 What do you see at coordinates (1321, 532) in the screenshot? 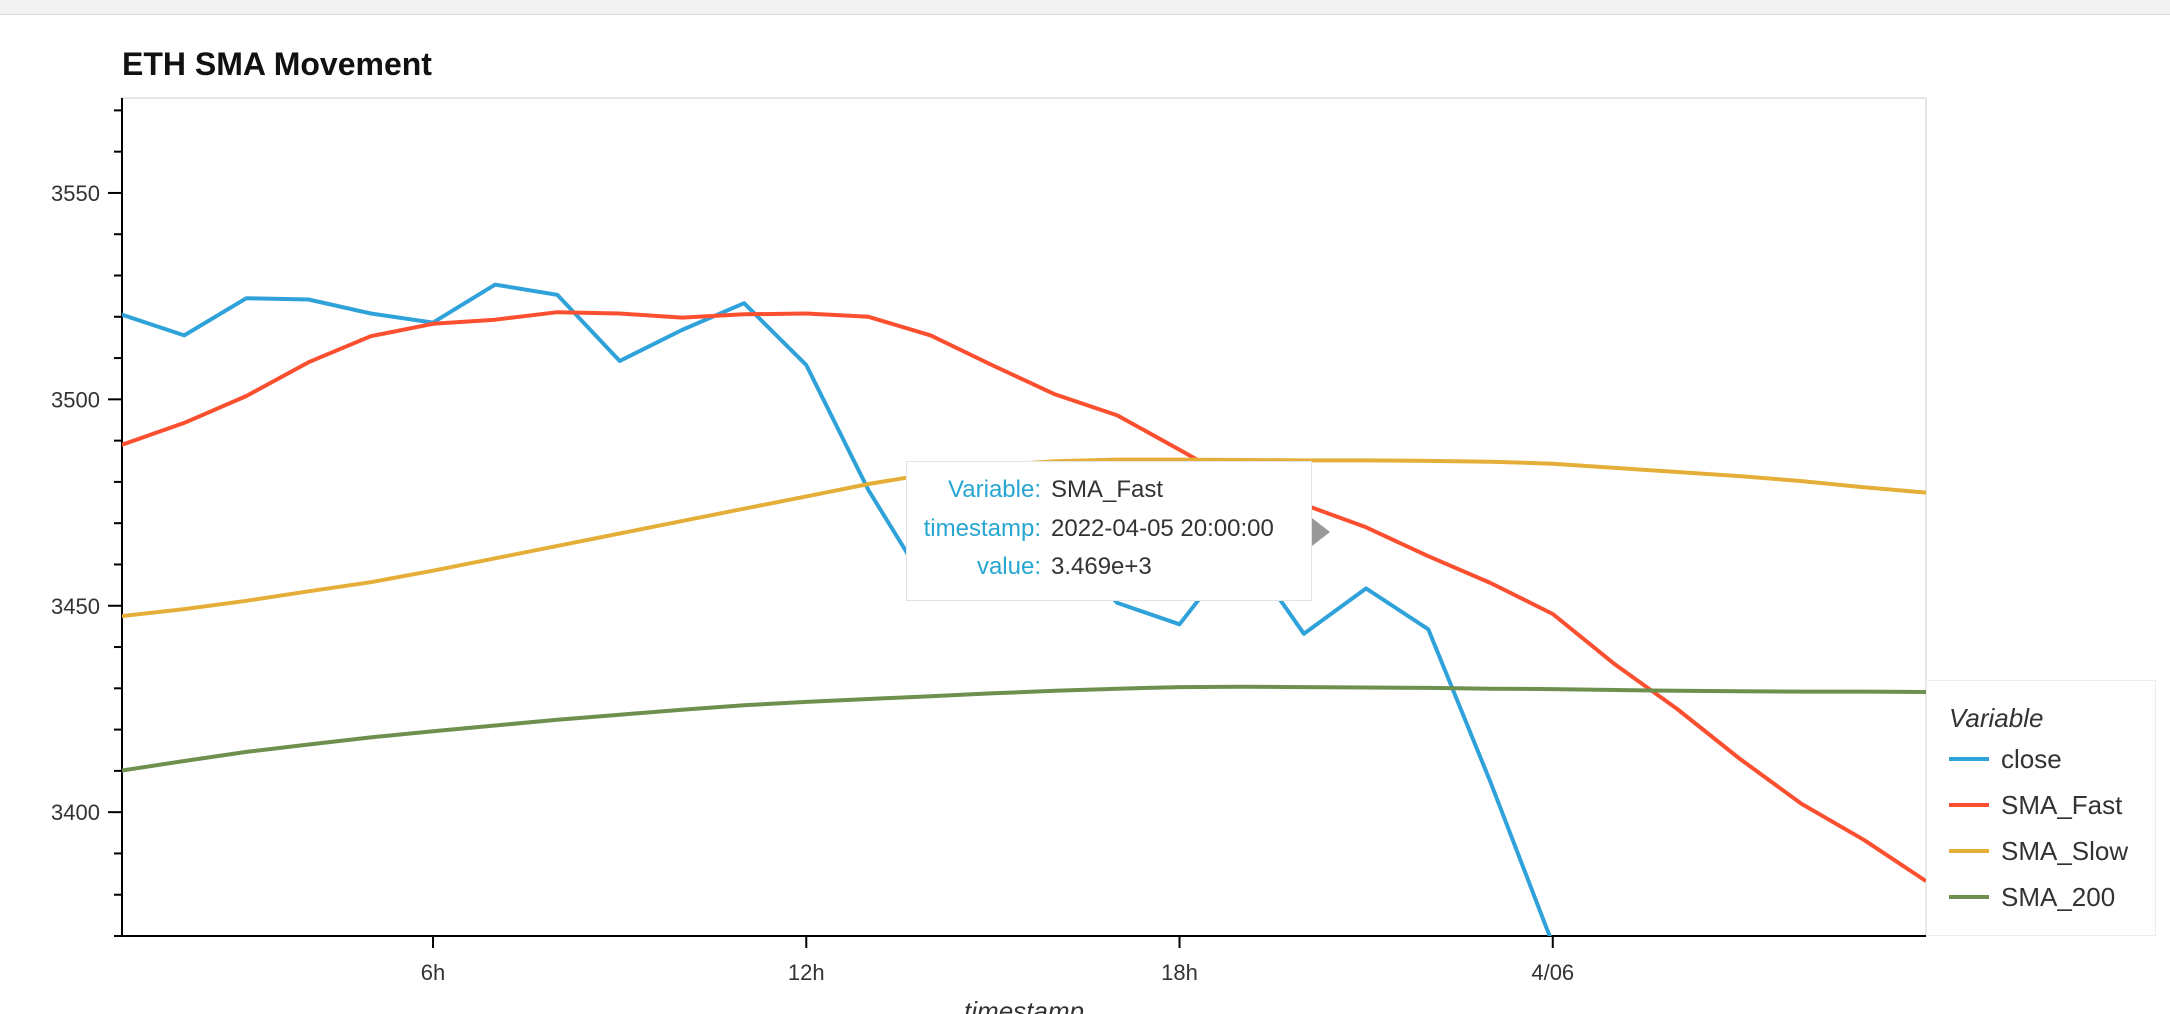
I see `tooltip-pointer` at bounding box center [1321, 532].